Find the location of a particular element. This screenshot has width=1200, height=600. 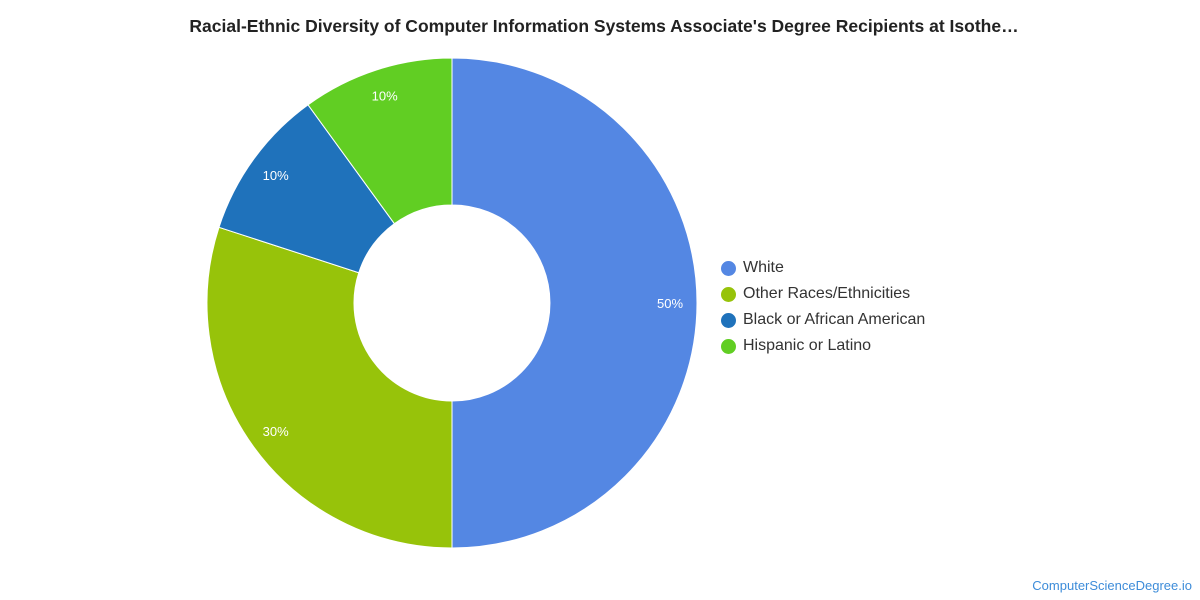

legend-item-1: Other Races/Ethnicities is located at coordinates (823, 294).